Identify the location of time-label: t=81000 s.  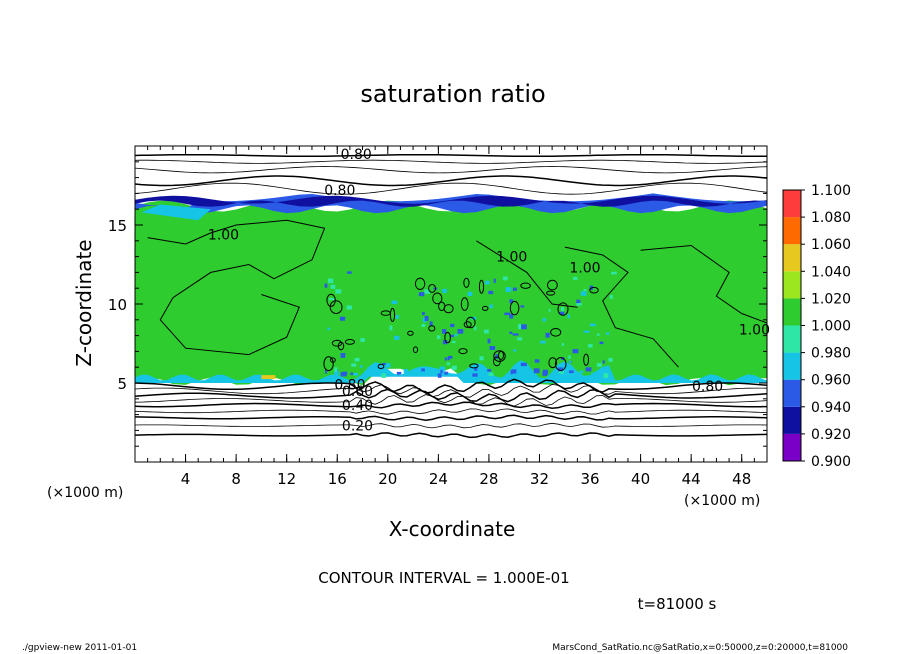
(677, 604).